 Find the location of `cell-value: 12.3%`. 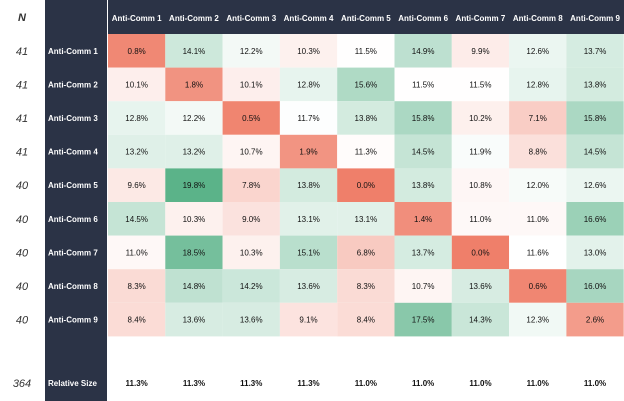

cell-value: 12.3% is located at coordinates (537, 320).